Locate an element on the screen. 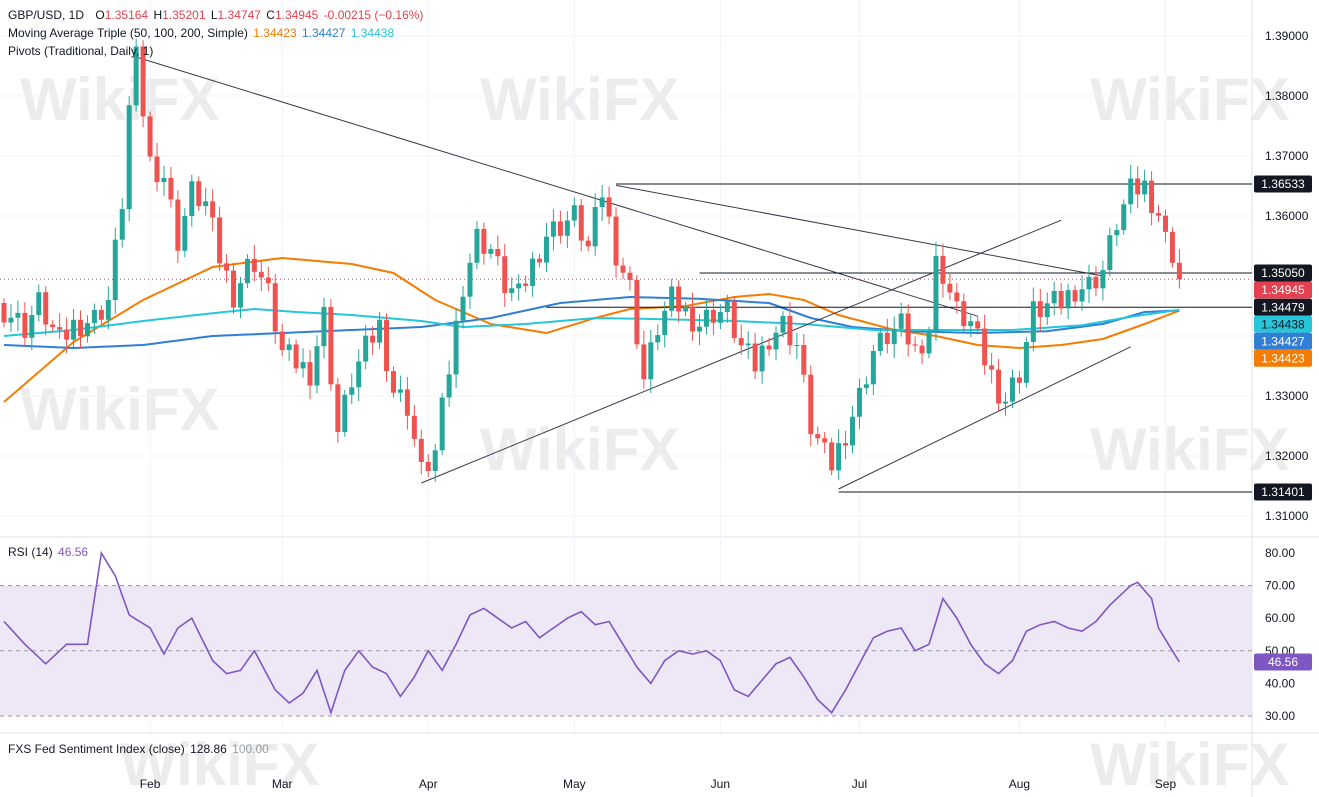 The width and height of the screenshot is (1319, 797). low-value: 1.34747 is located at coordinates (239, 15).